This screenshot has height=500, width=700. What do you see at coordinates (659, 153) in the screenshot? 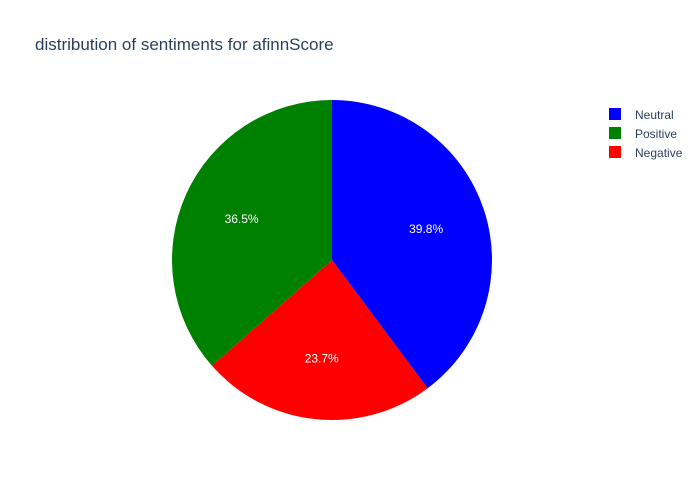
I see `legend-label-negative: Negative` at bounding box center [659, 153].